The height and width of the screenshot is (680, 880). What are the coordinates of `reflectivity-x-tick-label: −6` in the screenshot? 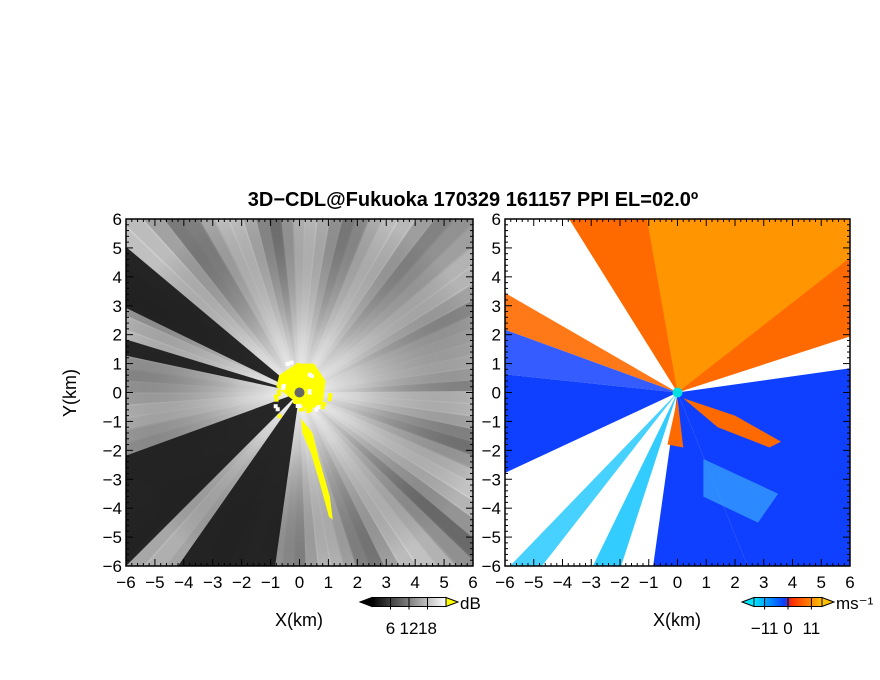 It's located at (125, 582).